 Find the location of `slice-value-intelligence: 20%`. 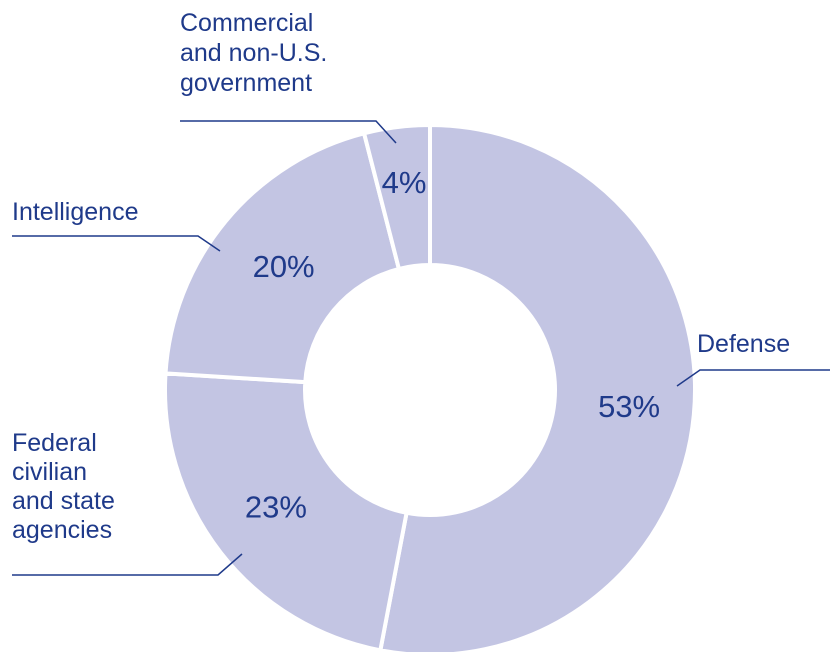

slice-value-intelligence: 20% is located at coordinates (284, 266).